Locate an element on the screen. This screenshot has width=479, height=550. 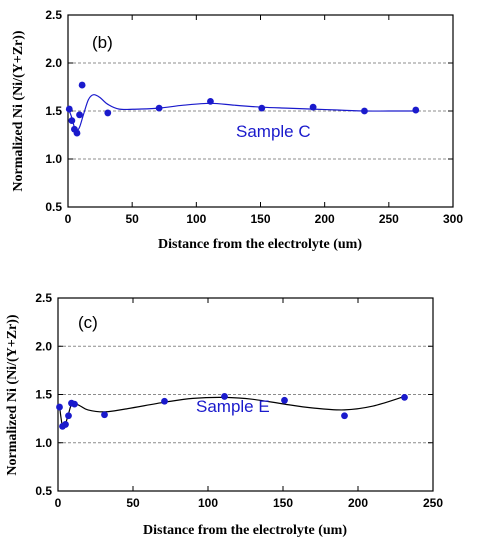
chart-c-gridlines is located at coordinates (245, 394).